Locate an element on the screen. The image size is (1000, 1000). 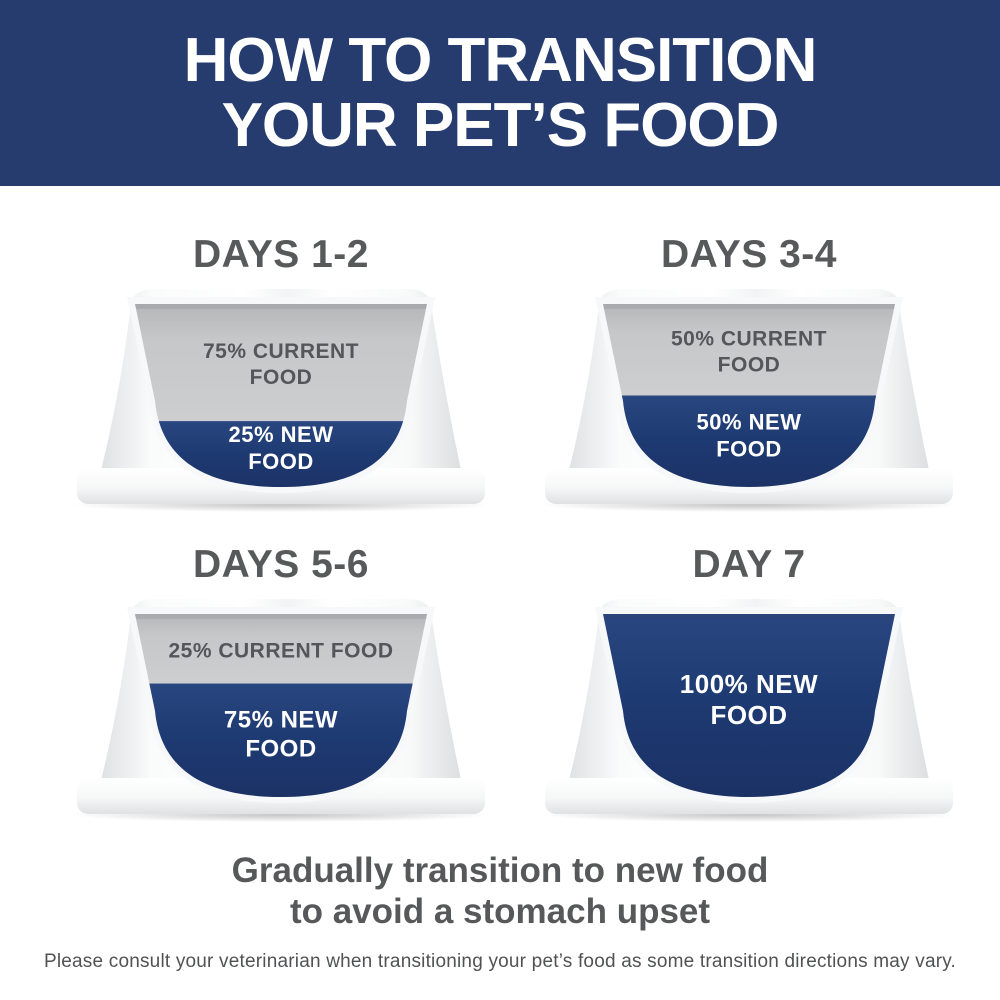
tagline-line2: to avoid a stomach upset is located at coordinates (500, 911).